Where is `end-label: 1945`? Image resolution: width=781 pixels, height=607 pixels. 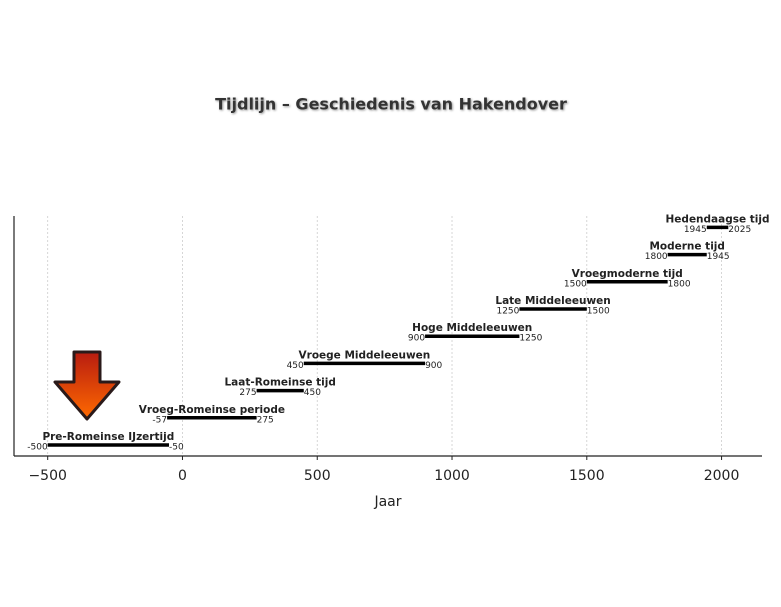
end-label: 1945 is located at coordinates (718, 257).